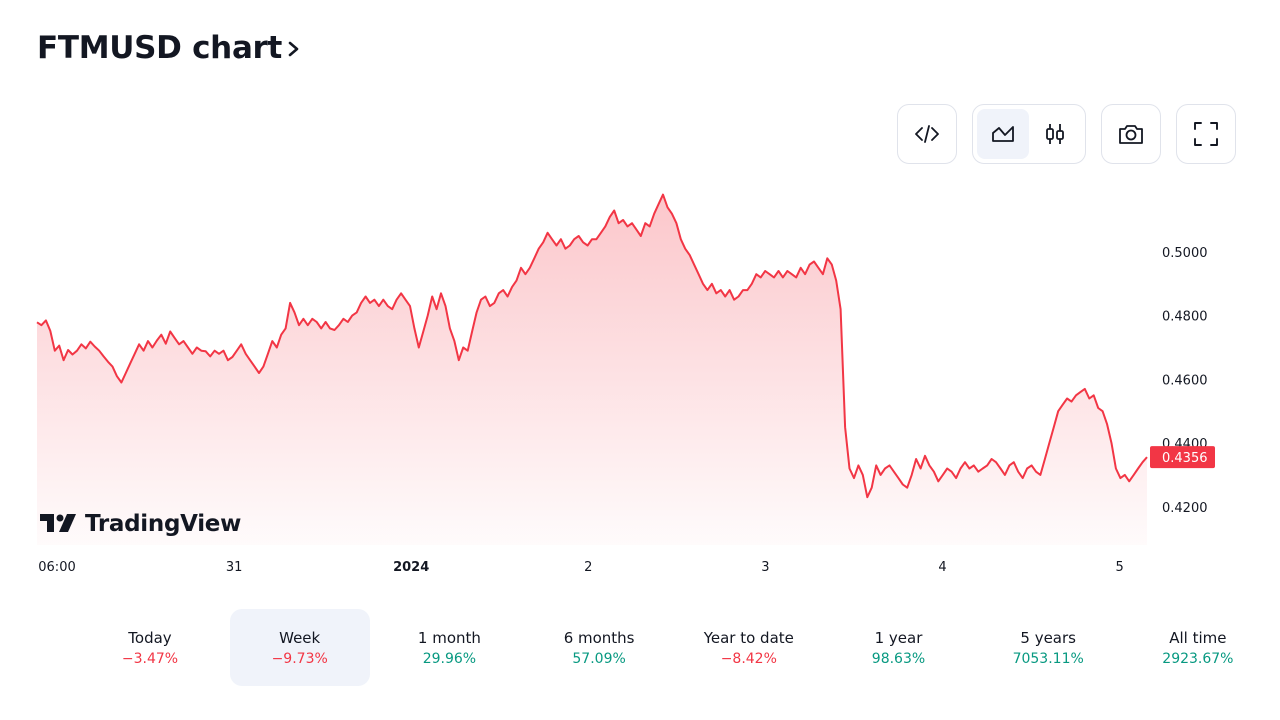 The height and width of the screenshot is (720, 1280). What do you see at coordinates (56, 567) in the screenshot?
I see `x-axis-tick-label: 06:00` at bounding box center [56, 567].